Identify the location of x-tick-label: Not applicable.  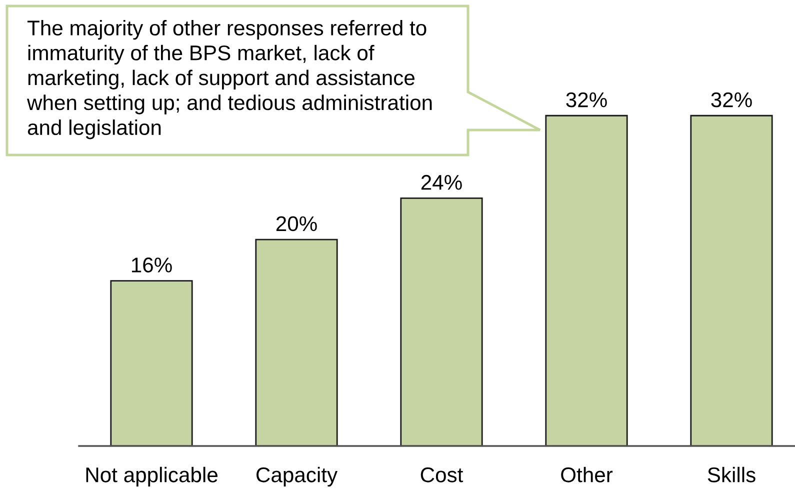
(152, 476).